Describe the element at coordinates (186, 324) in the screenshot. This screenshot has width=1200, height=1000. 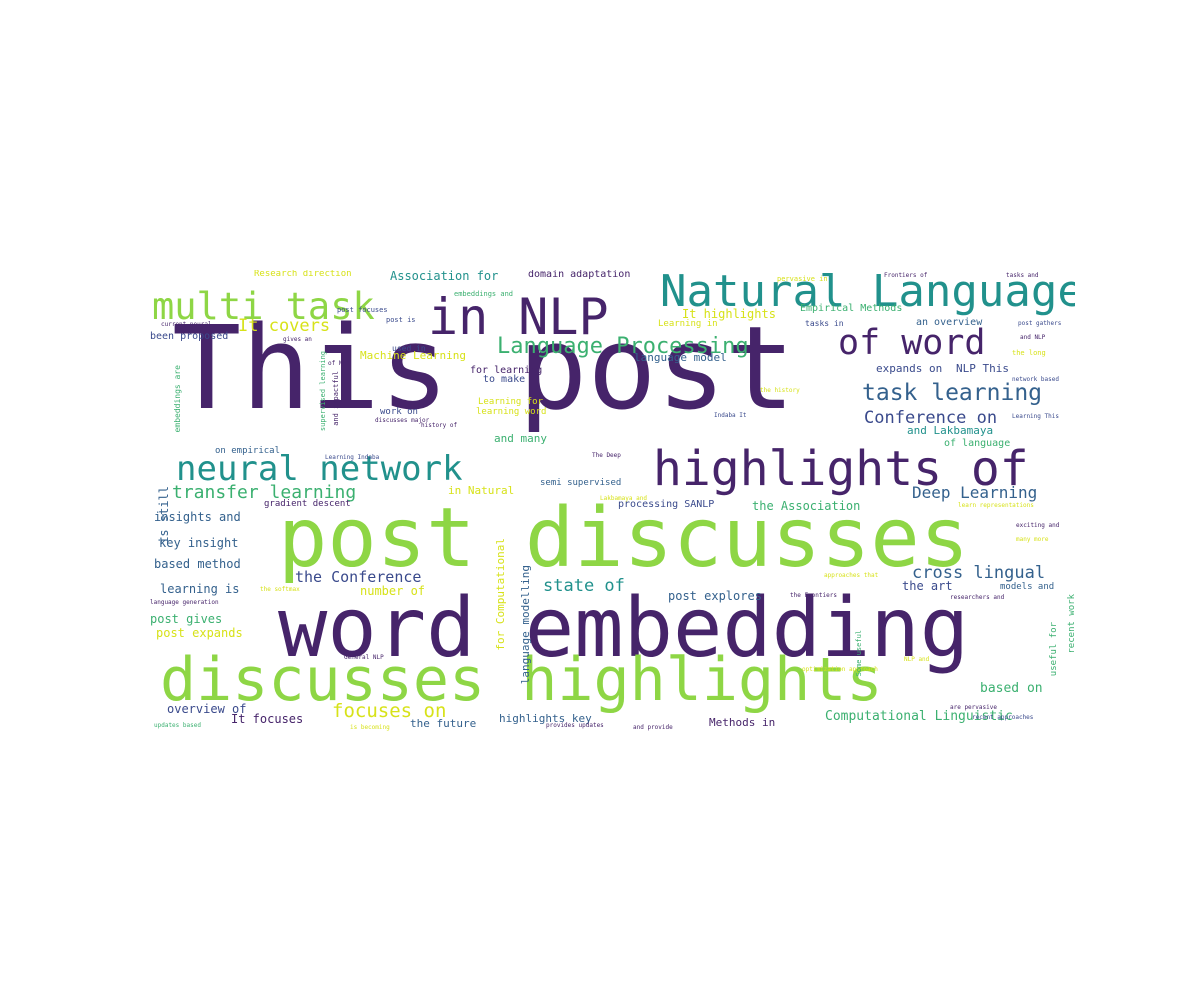
I see `cloud-word: current neural` at that location.